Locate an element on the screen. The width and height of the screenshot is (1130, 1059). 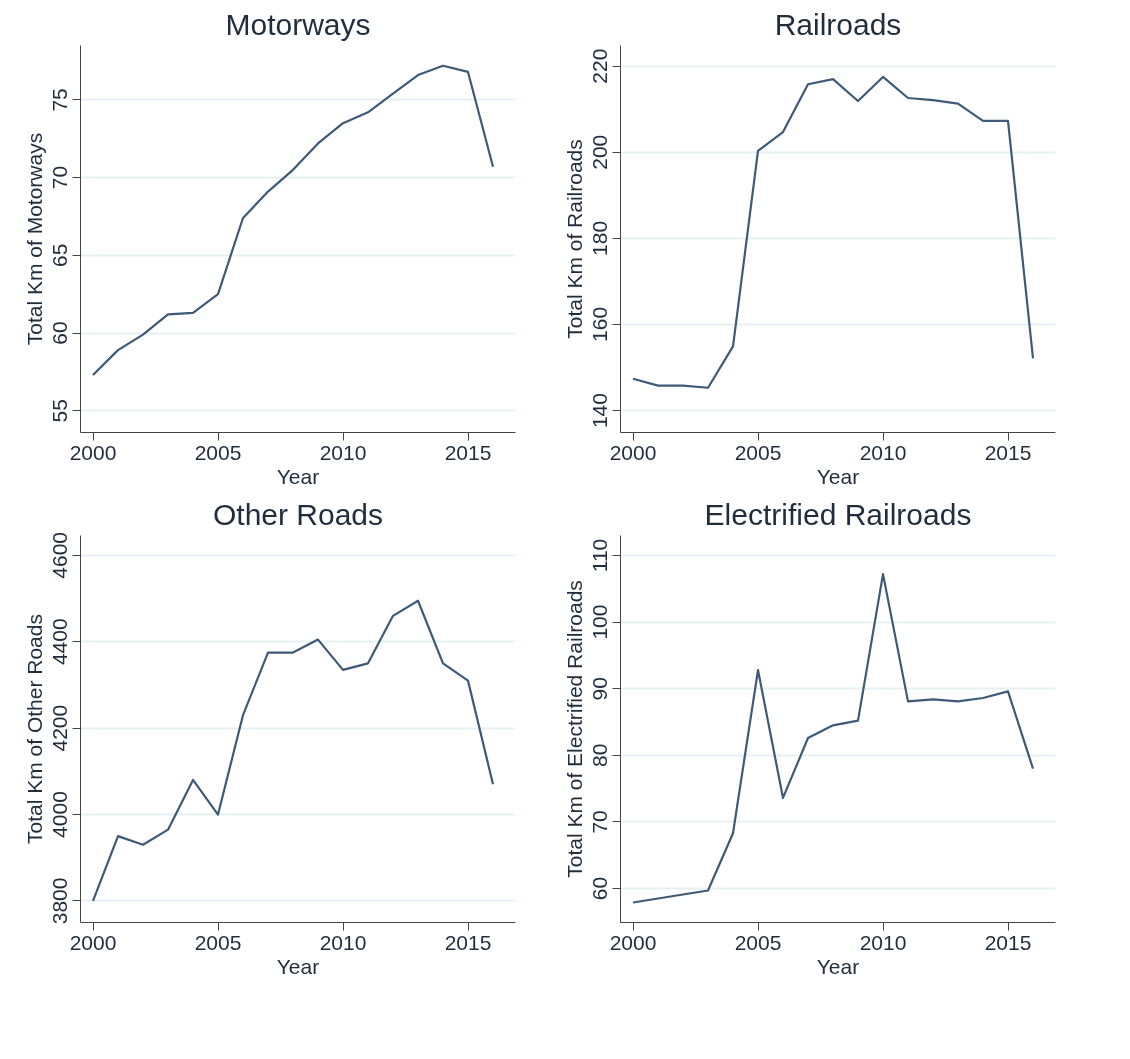
y-tick-label: 110 is located at coordinates (600, 555).